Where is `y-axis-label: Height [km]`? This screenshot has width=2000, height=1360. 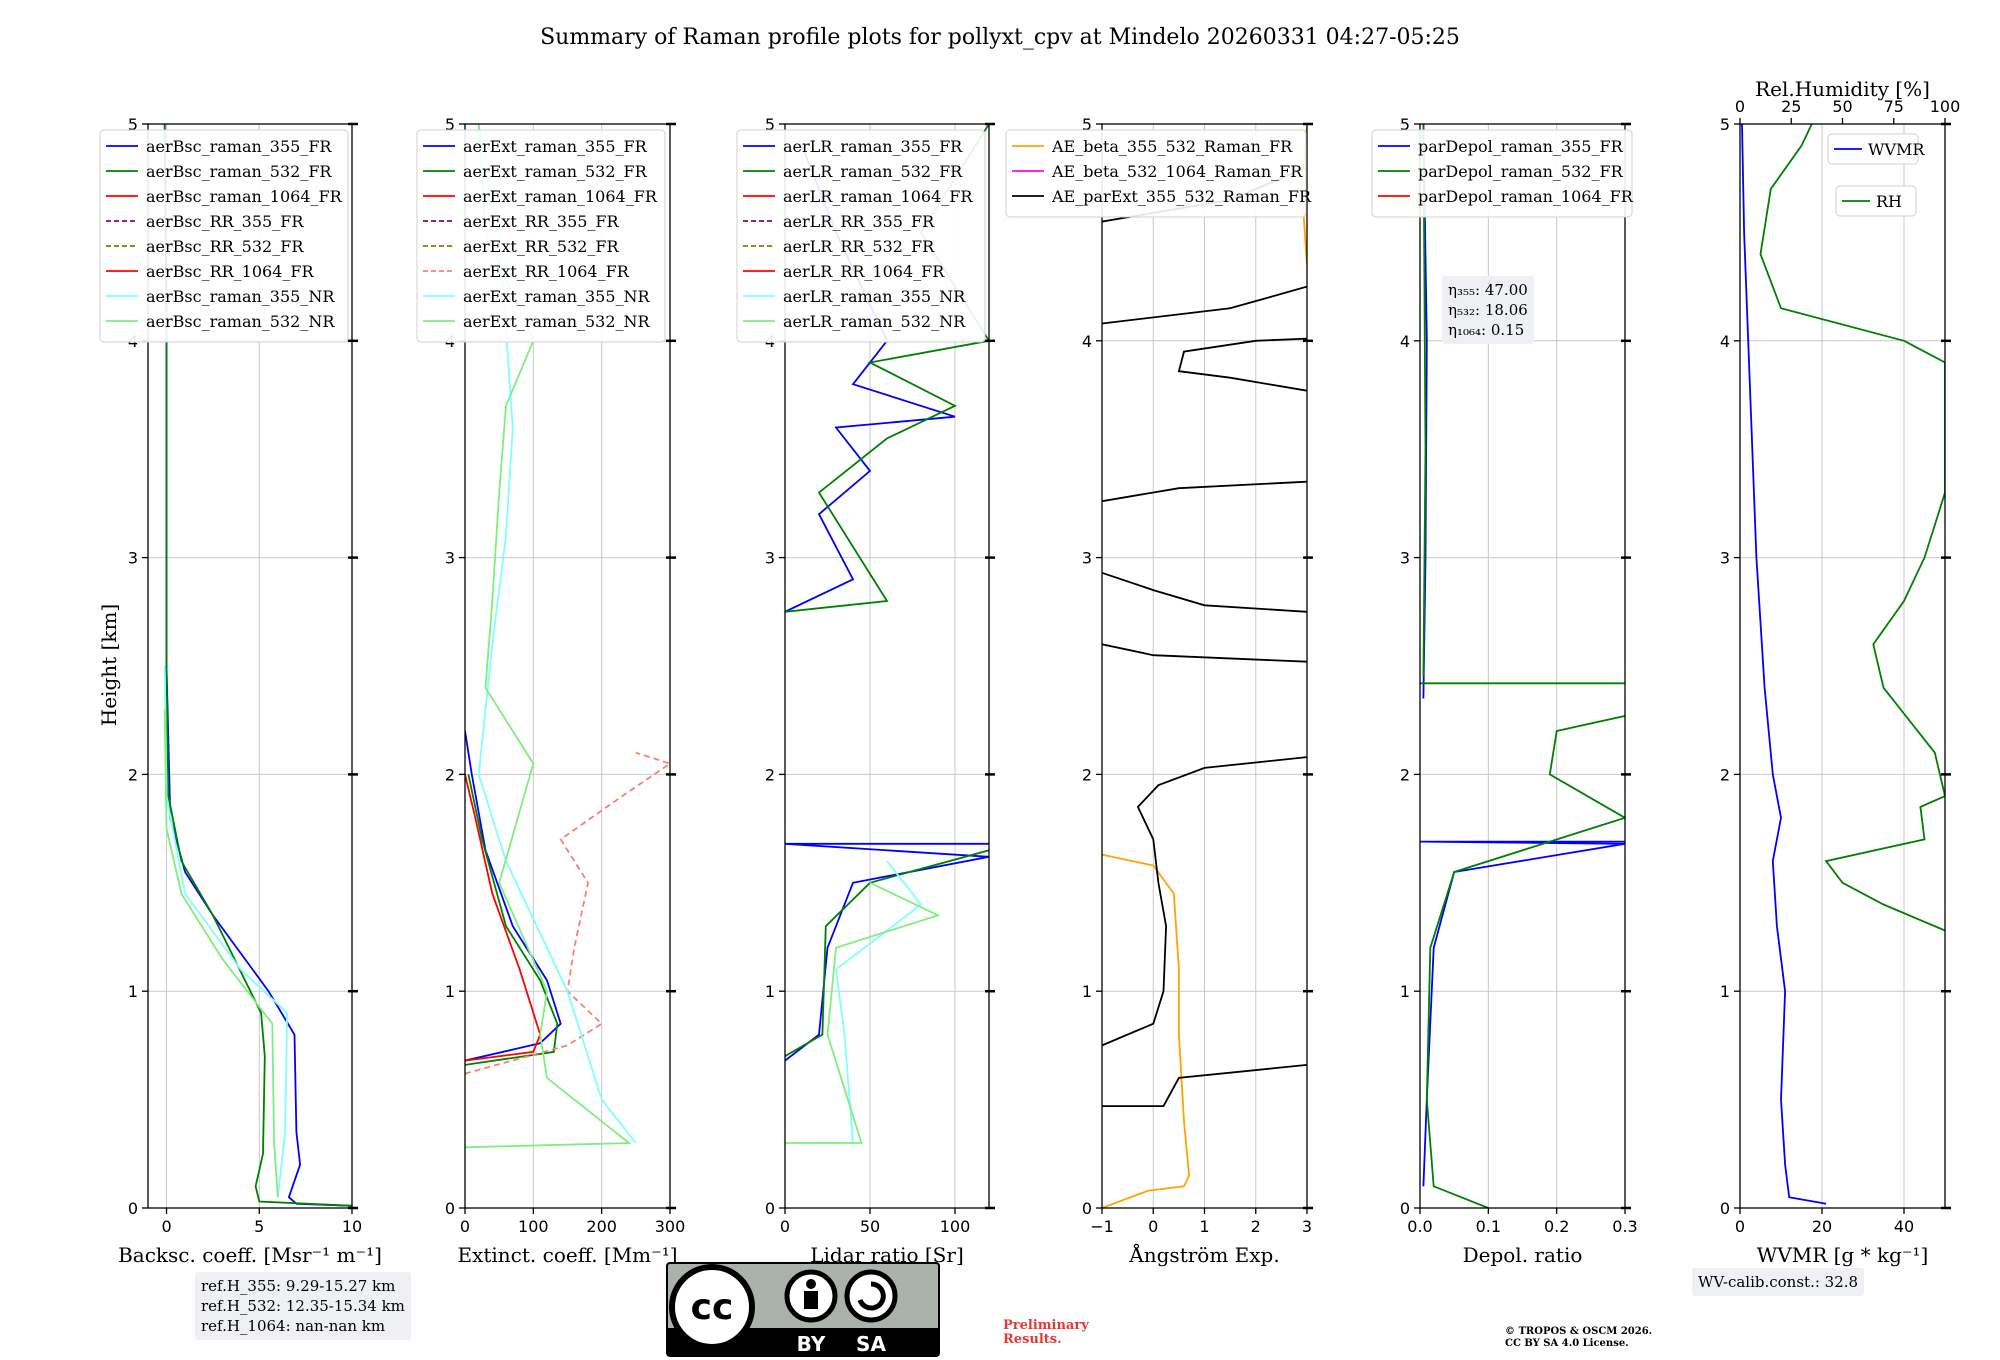
y-axis-label: Height [km] is located at coordinates (109, 665).